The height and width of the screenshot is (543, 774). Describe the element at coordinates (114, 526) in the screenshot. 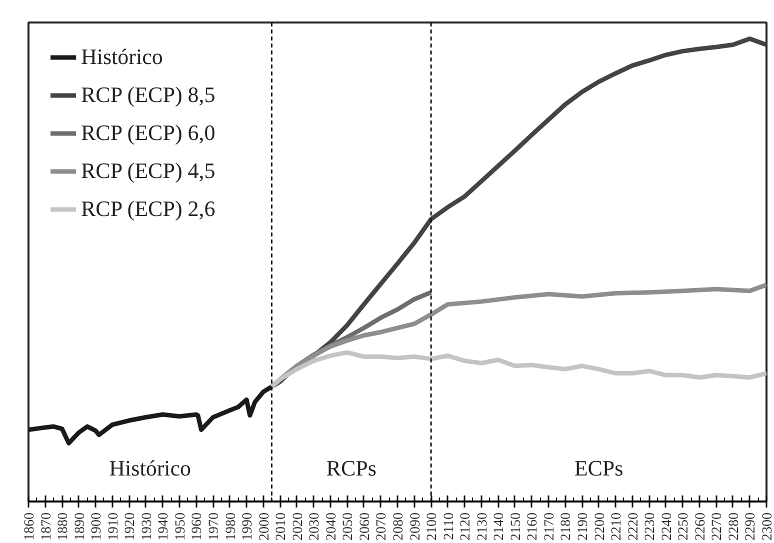

I see `x-tick-label: 1910` at that location.